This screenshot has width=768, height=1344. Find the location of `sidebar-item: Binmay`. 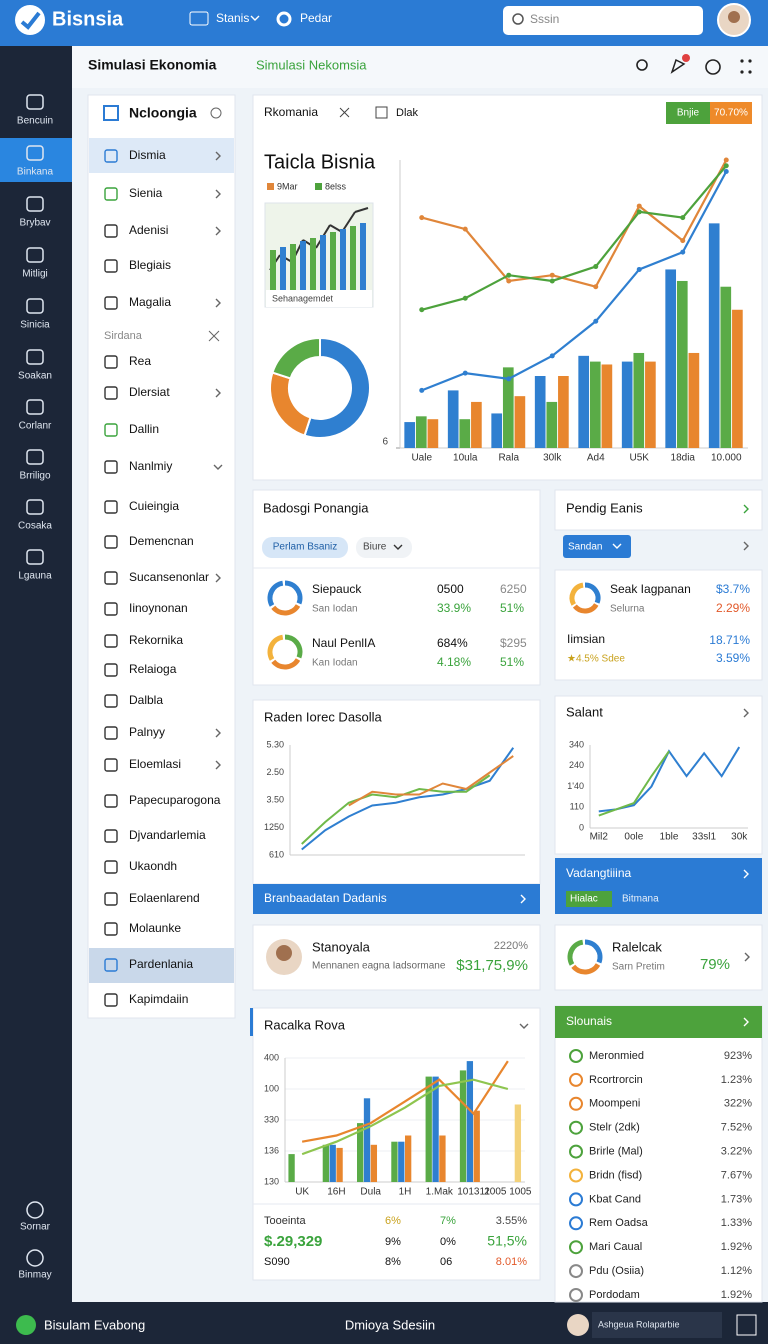

sidebar-item: Binmay is located at coordinates (34, 1275).